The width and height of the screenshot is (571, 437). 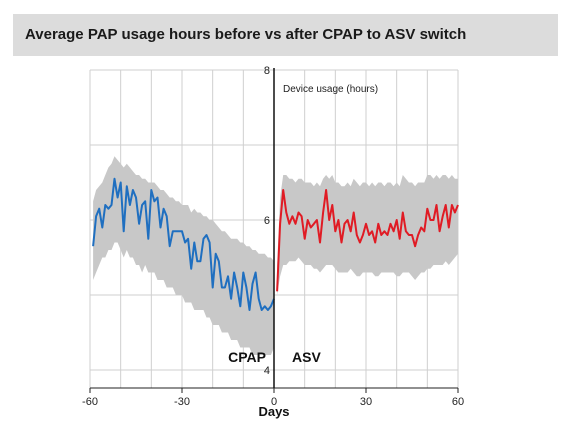 I want to click on asv-phase-label: ASV, so click(x=306, y=357).